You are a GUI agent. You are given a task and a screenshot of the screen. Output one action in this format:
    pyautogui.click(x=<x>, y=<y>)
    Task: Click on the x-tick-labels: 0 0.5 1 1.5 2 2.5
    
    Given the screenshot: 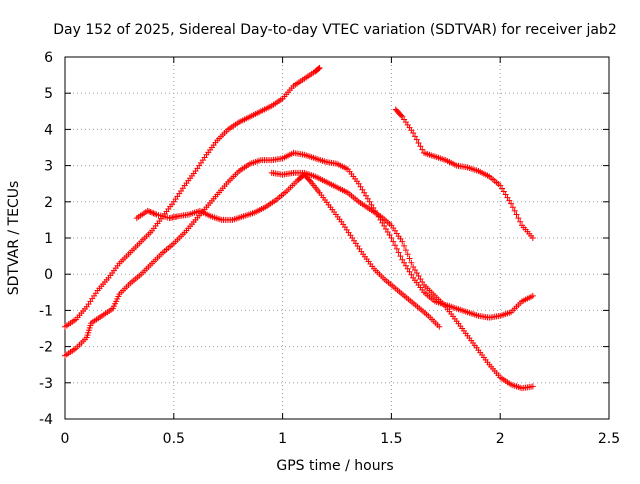 What is the action you would take?
    pyautogui.click(x=341, y=439)
    